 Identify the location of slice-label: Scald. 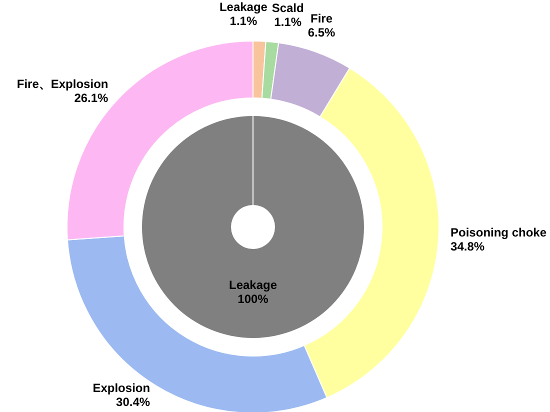
(288, 8).